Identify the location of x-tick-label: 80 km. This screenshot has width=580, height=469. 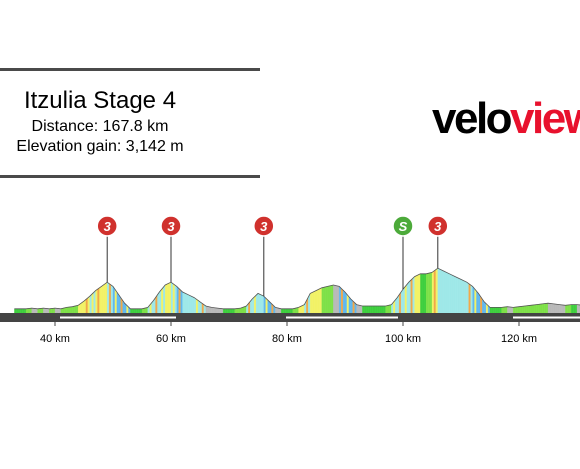
(287, 339).